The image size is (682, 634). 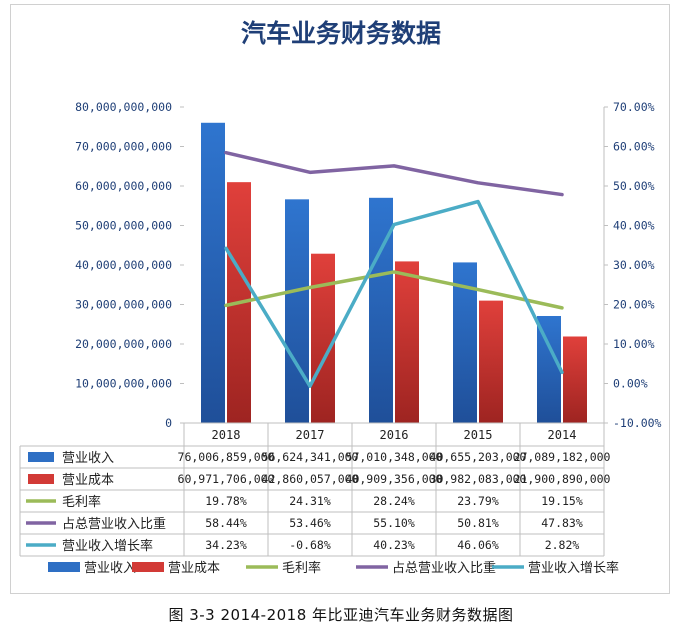 I want to click on table-row-label: 营业收入增长率, so click(x=107, y=546).